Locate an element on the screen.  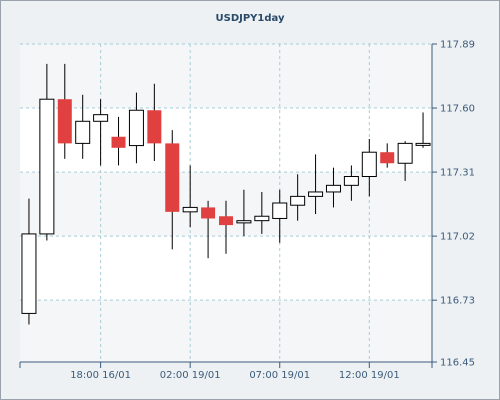
y-axis-ticks: 116.45 116.73 117.02 117.31 117.60 117.89 is located at coordinates (453, 204).